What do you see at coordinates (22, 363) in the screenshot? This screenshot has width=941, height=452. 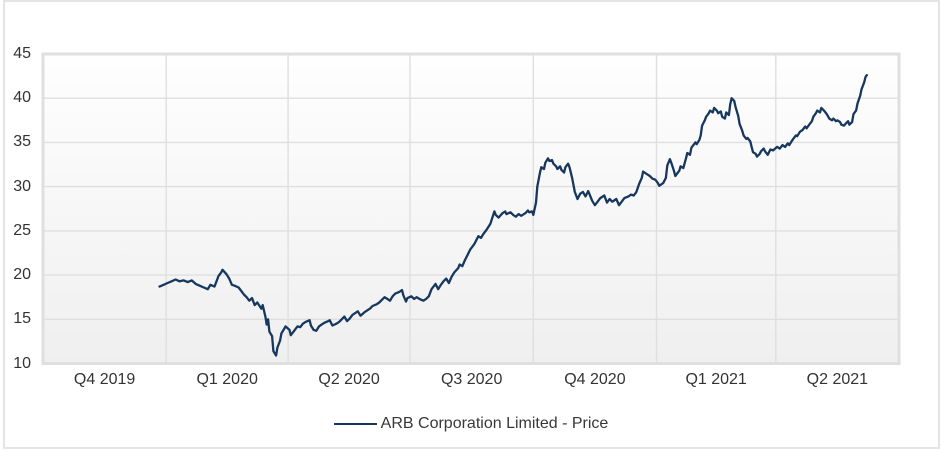 I see `y-axis-tick-label: 10` at bounding box center [22, 363].